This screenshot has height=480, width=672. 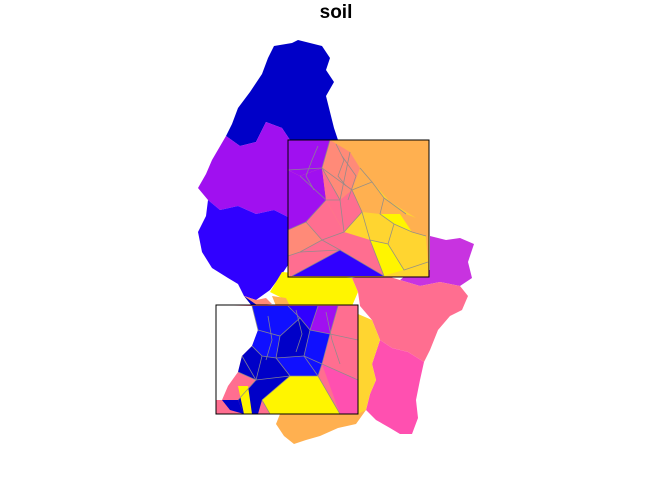 I want to click on upper-inset-mesh, so click(x=358, y=208).